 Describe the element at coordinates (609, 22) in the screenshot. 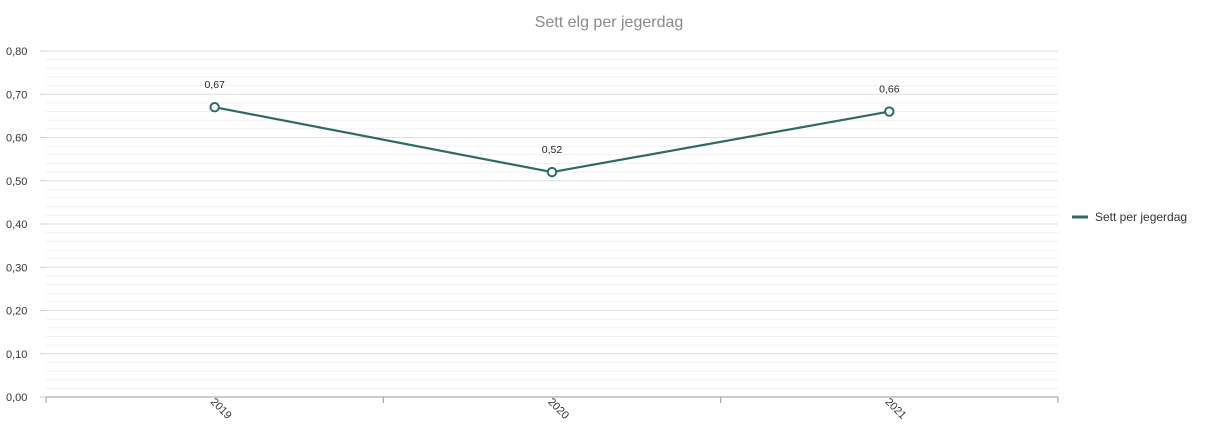

I see `chart-title: Sett elg per jegerdag` at that location.